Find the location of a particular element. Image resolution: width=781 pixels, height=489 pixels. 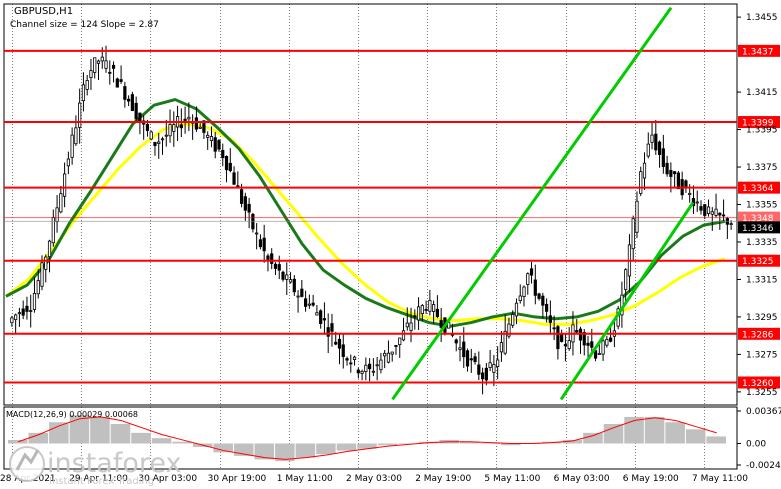

symbol-label: GBPUSD,H1 is located at coordinates (43, 11).